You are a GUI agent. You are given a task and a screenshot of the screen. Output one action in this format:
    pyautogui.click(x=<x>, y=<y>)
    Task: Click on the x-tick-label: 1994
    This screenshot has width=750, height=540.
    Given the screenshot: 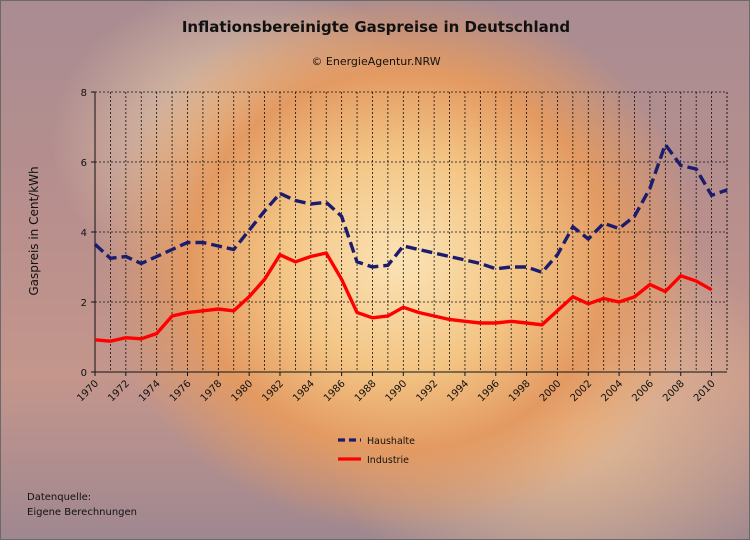 What is the action you would take?
    pyautogui.click(x=458, y=391)
    